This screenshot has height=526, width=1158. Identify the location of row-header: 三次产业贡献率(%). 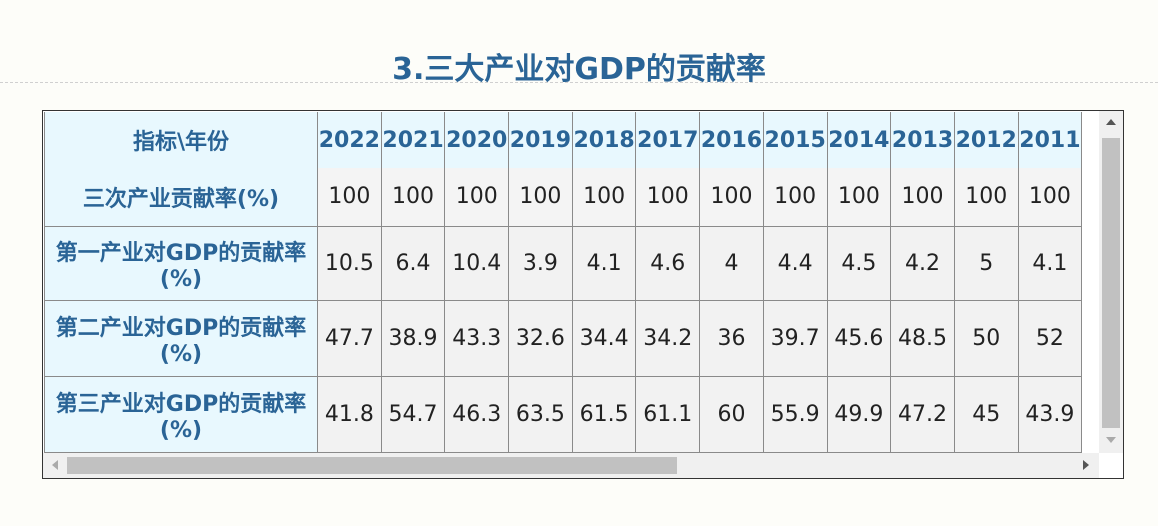
(181, 197).